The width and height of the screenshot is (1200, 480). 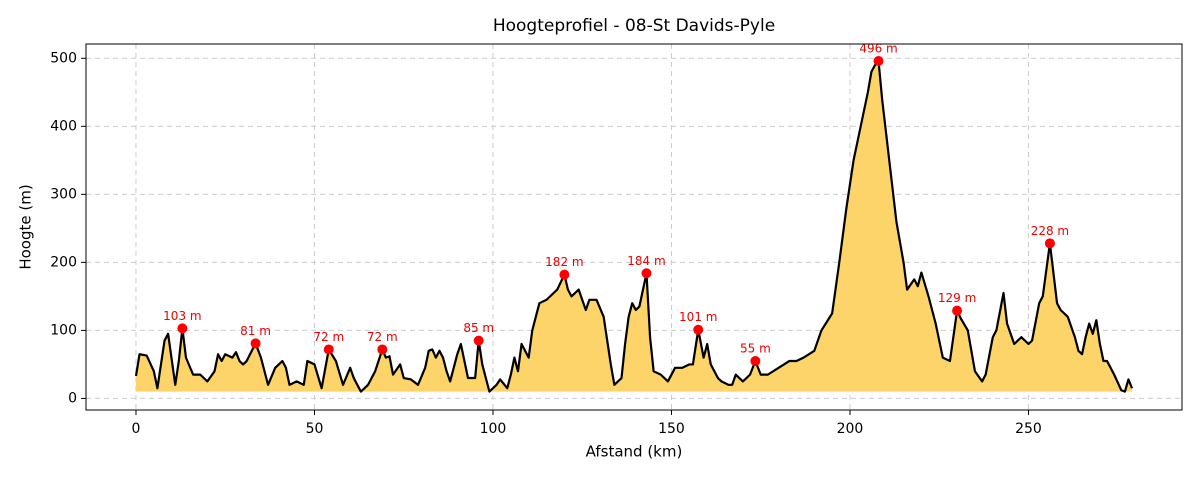 I want to click on chart-title: Hoogteprofiel - 08-St Davids-Pyle, so click(x=634, y=26).